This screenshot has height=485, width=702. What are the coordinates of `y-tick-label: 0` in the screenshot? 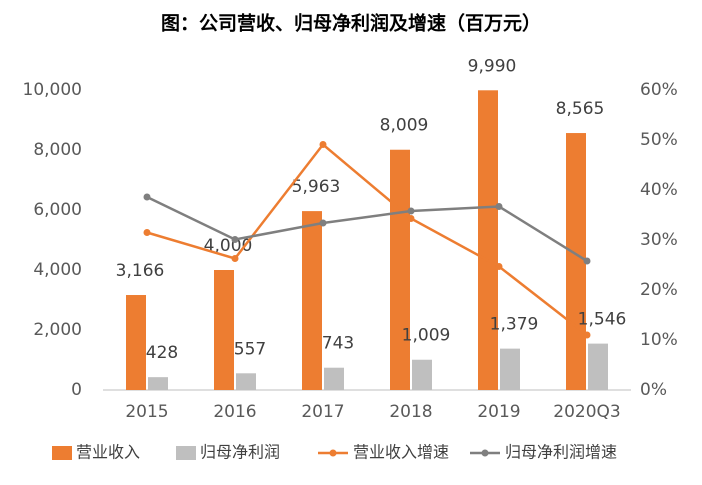 It's located at (76, 390).